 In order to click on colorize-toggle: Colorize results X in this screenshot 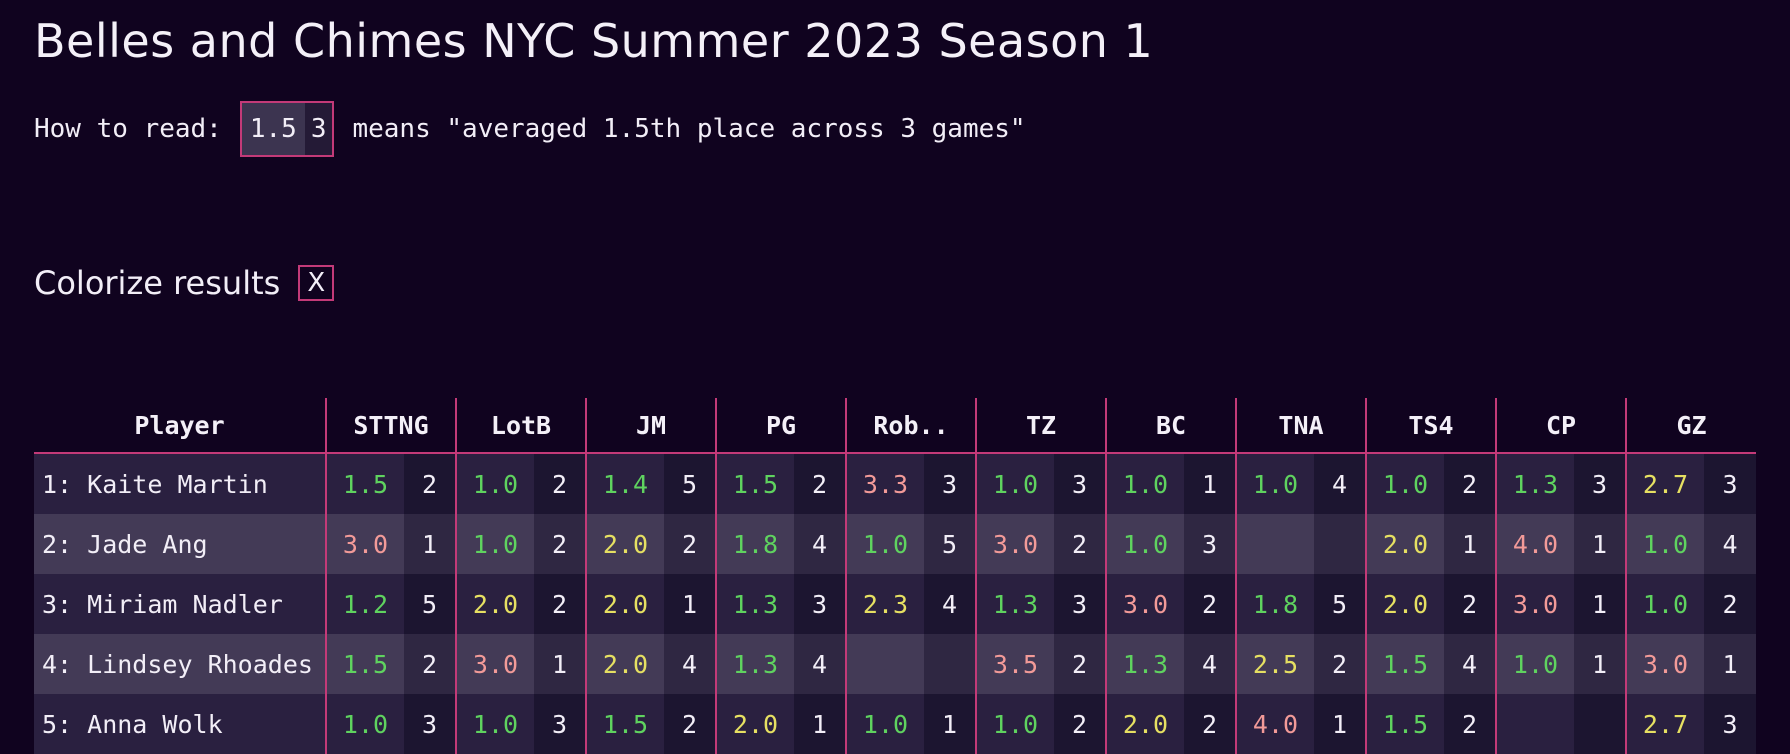, I will do `click(184, 283)`.